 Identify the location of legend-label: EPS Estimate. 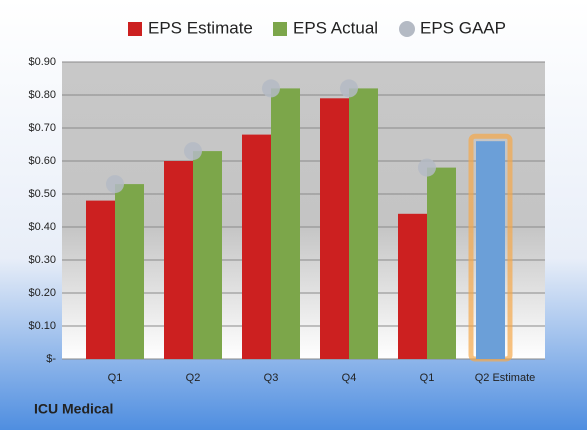
(200, 27).